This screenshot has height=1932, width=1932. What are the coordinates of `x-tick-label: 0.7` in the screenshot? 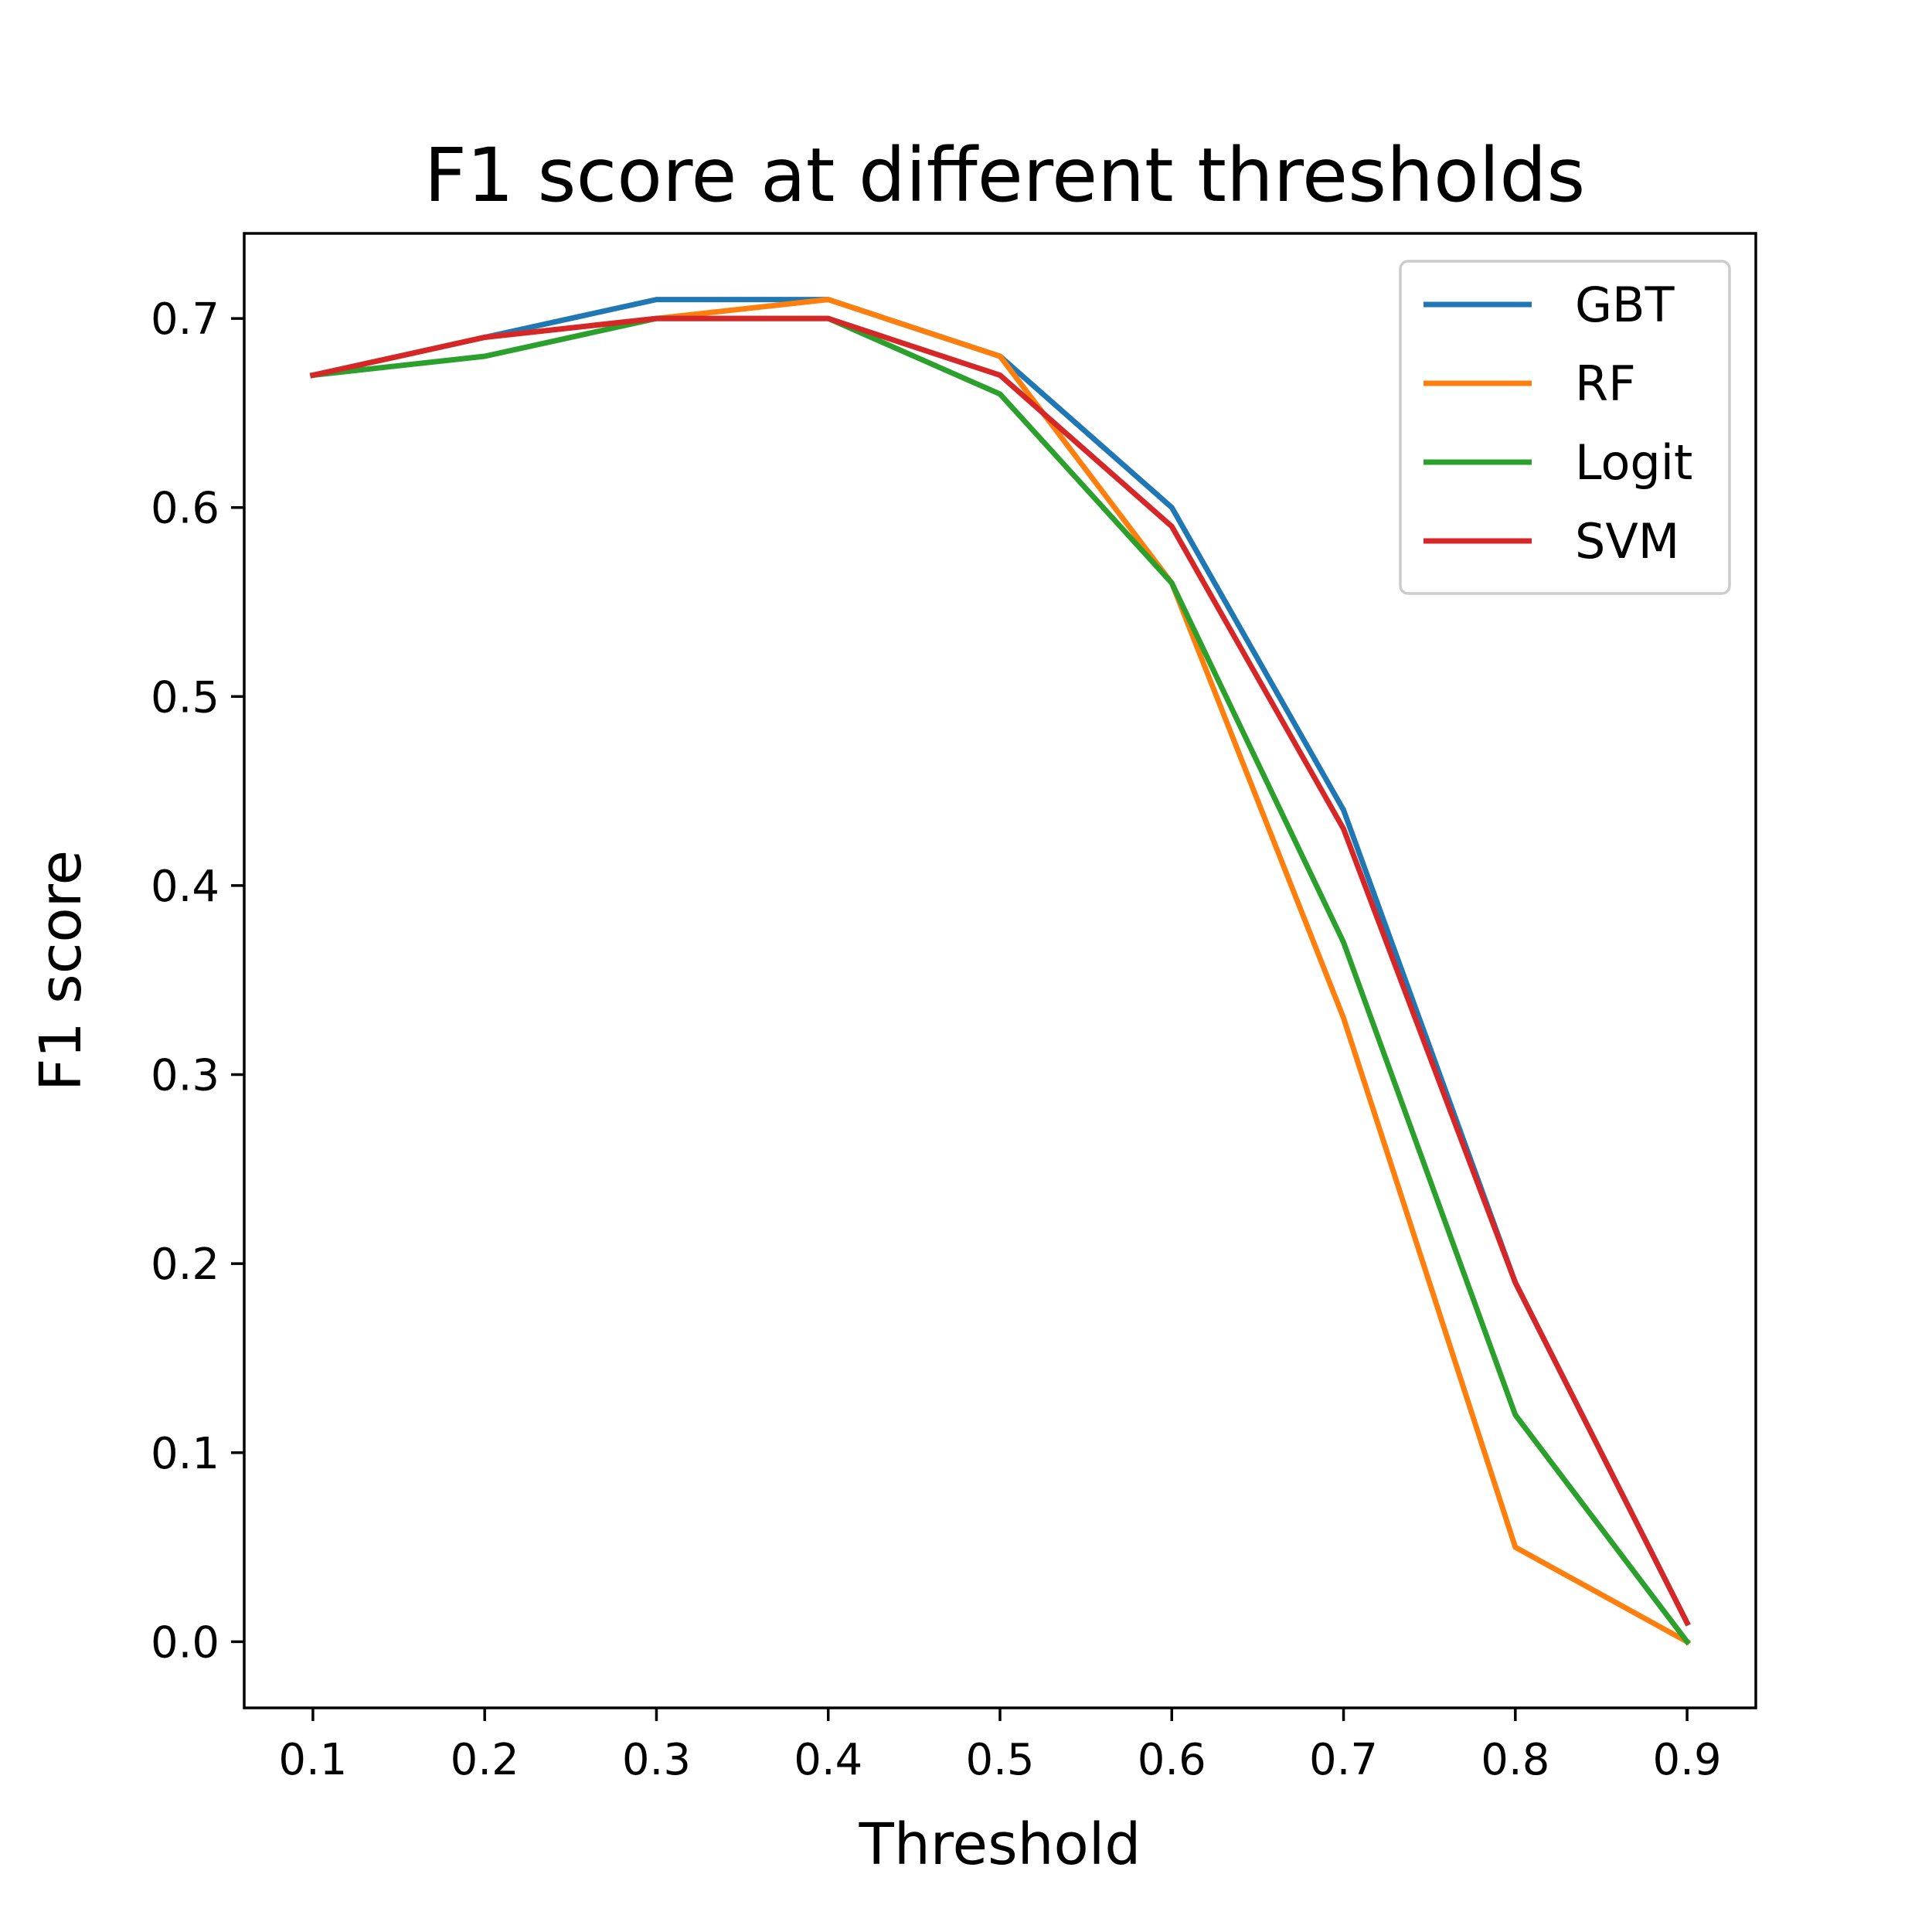 It's located at (1343, 1760).